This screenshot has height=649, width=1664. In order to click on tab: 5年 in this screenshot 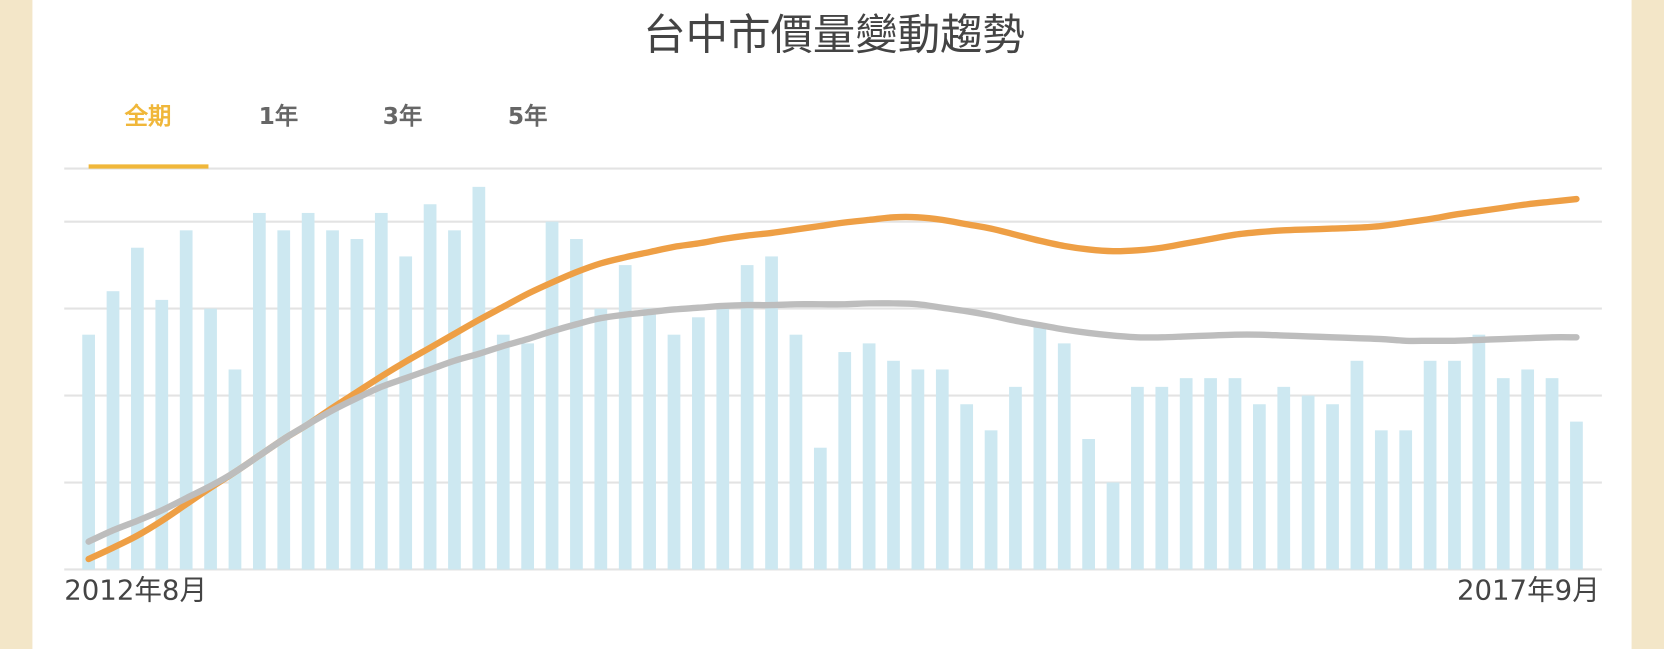, I will do `click(528, 116)`.